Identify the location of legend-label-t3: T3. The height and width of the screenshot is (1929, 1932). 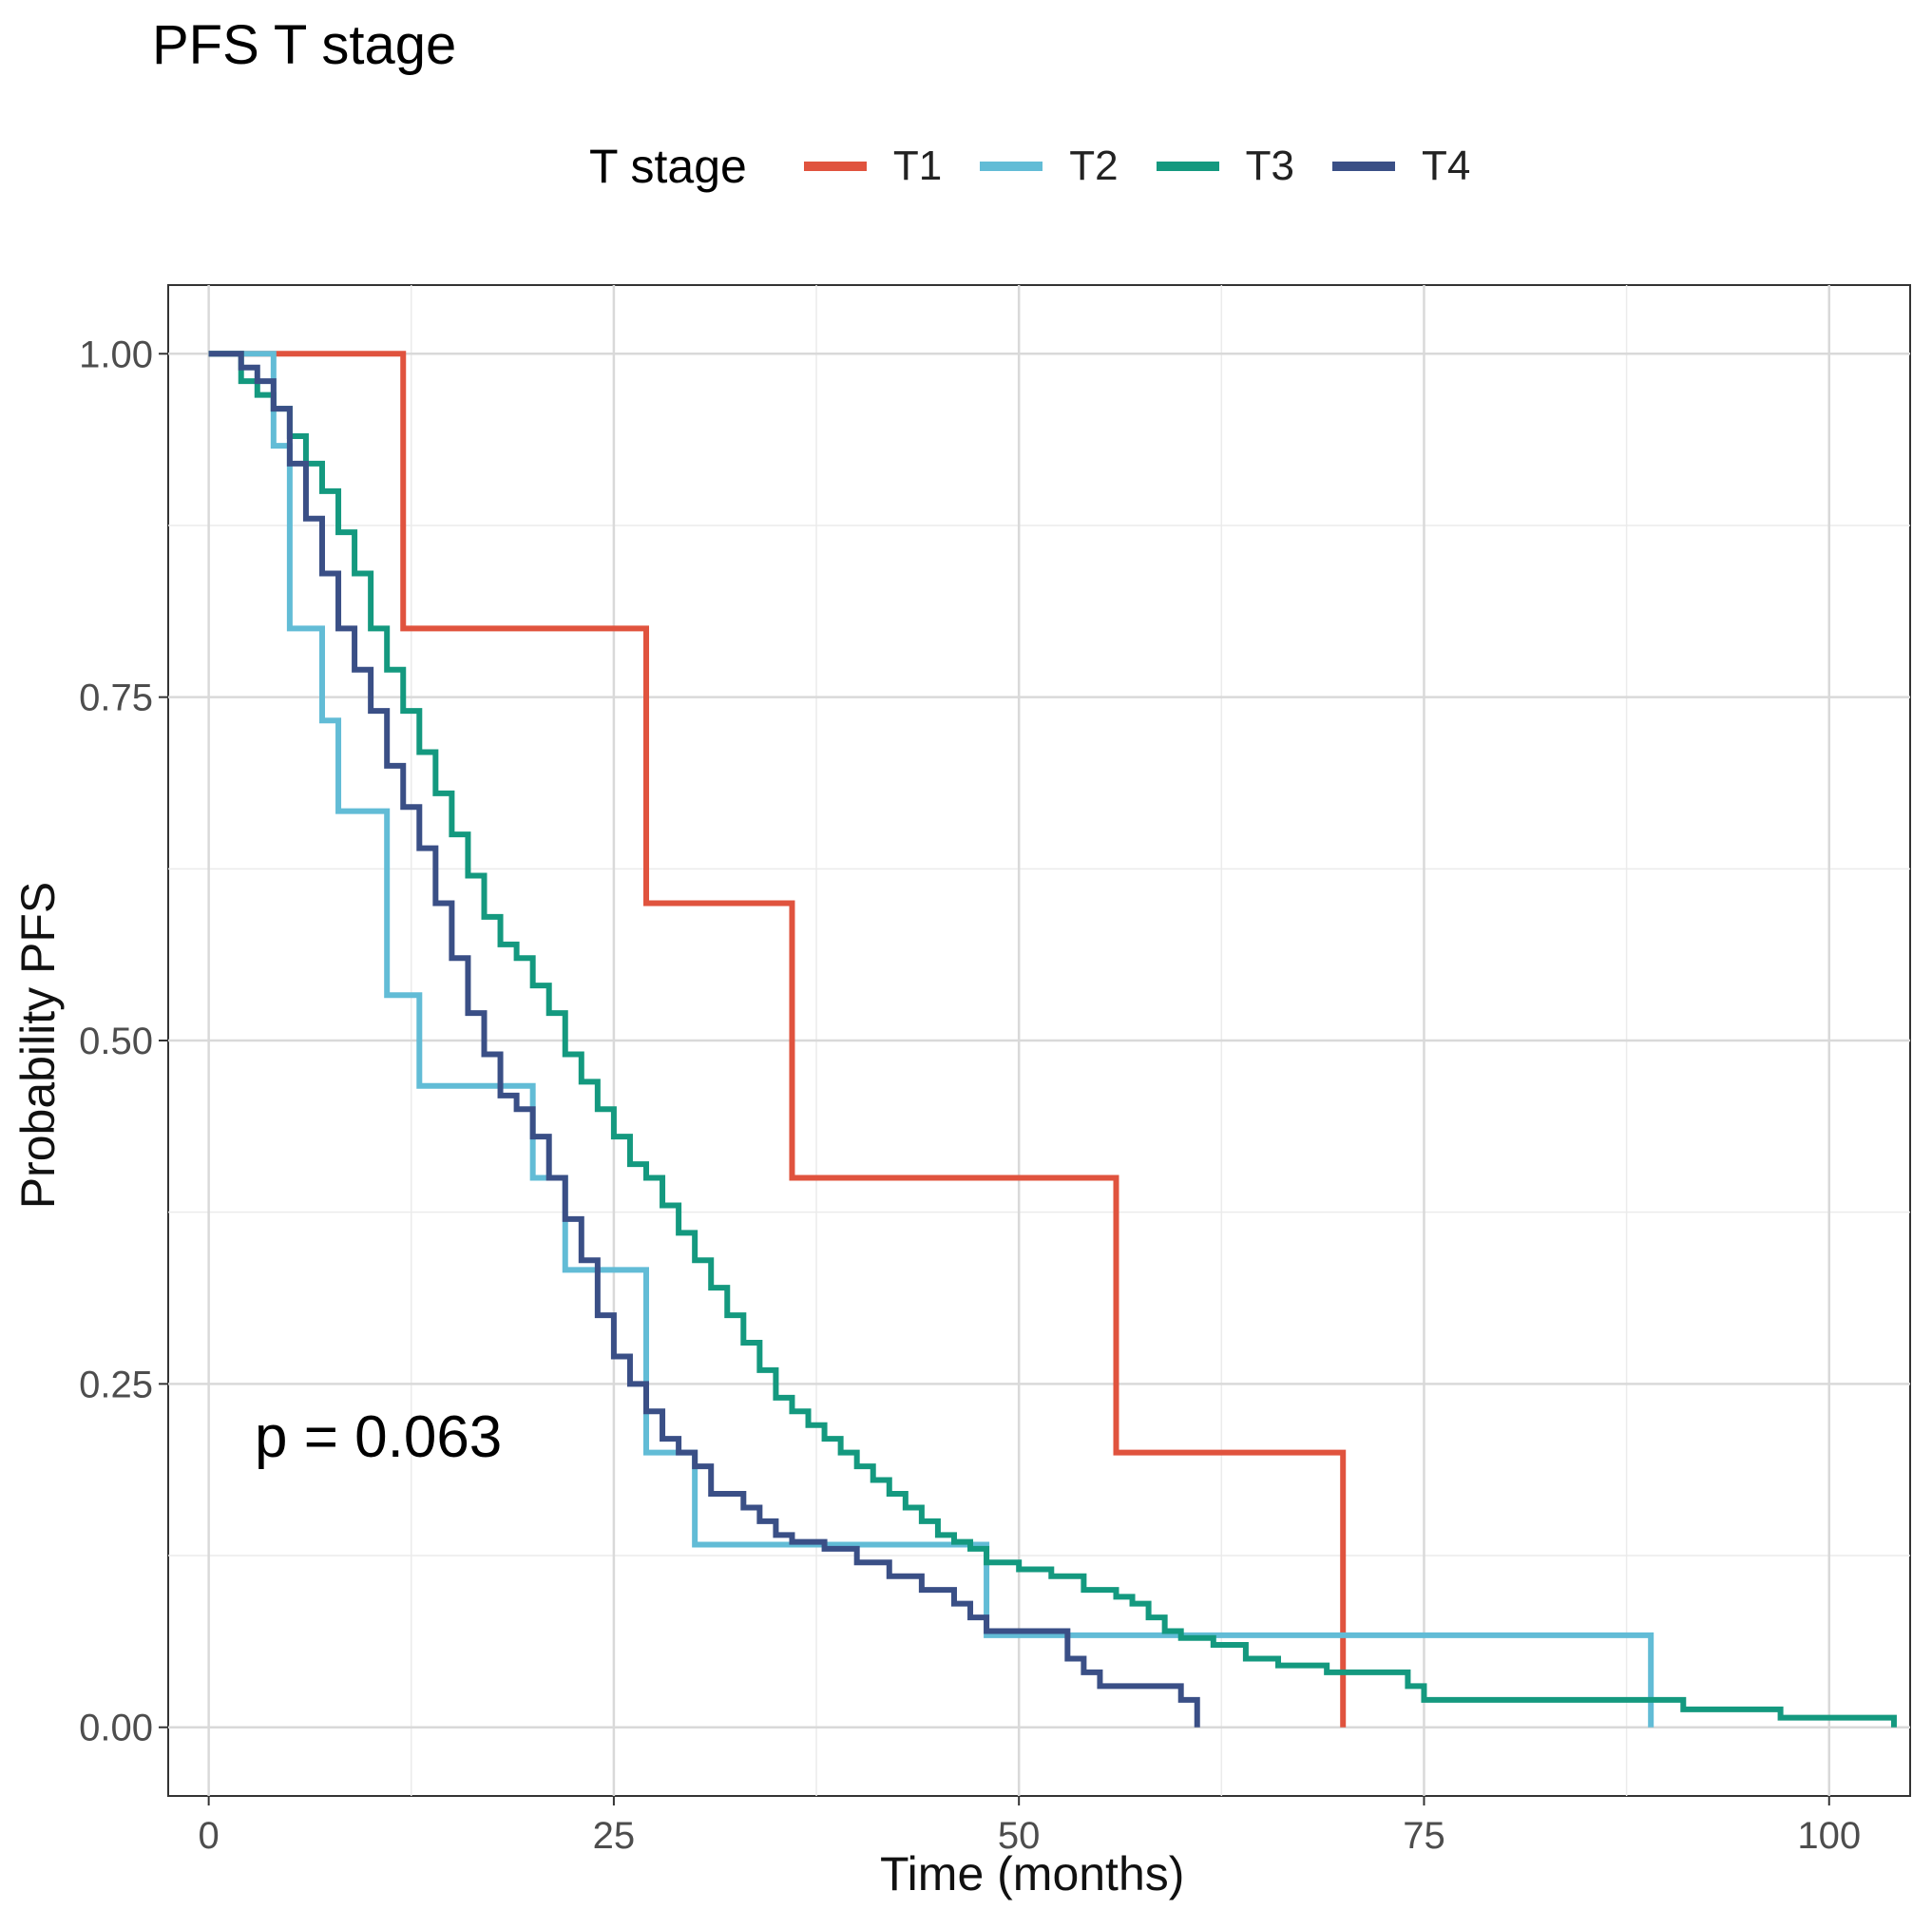
(1269, 166).